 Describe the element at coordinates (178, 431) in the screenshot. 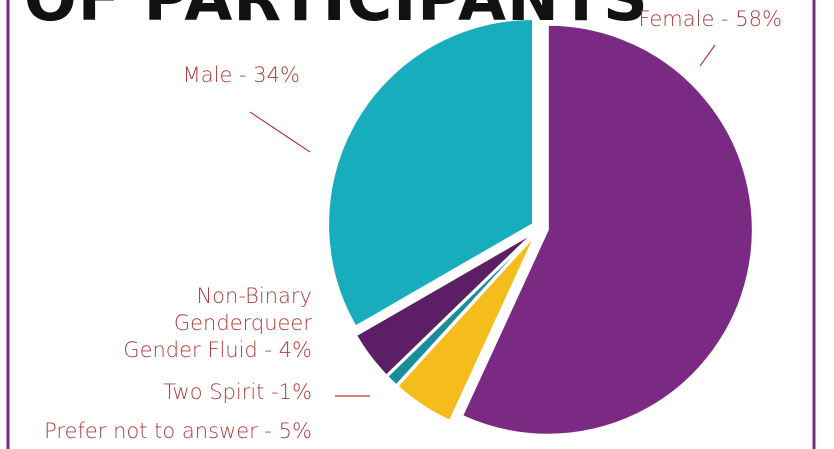

I see `slice-label: Prefer not to answer - 5%` at that location.